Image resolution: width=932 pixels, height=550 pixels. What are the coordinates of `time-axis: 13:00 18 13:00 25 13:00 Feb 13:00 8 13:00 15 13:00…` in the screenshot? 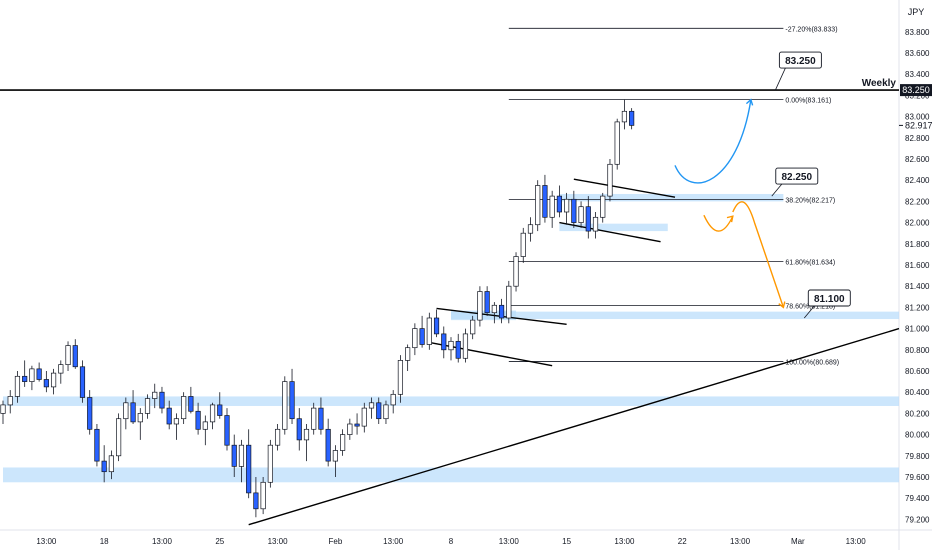 It's located at (451, 541).